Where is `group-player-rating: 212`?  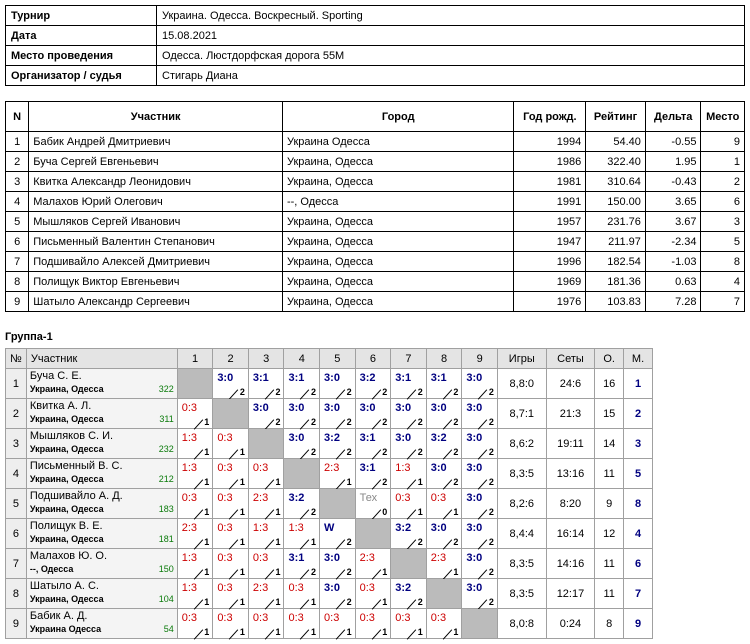 group-player-rating: 212 is located at coordinates (166, 479).